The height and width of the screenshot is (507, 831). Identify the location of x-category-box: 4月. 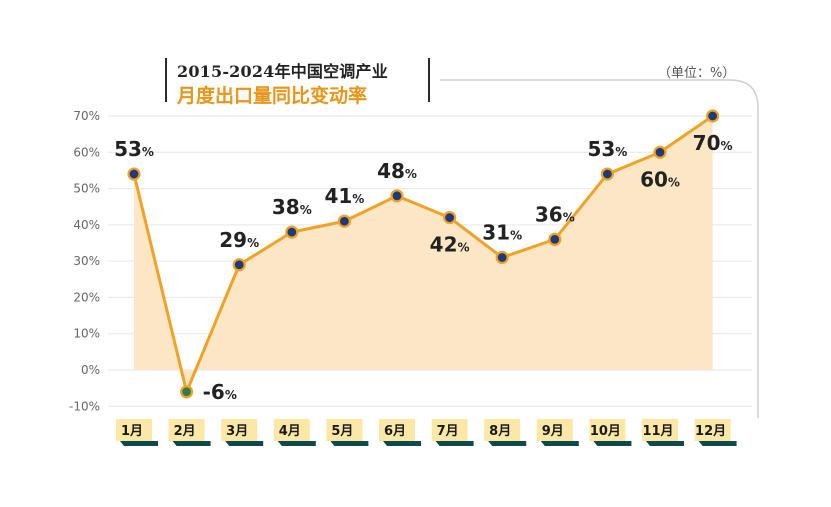
(294, 432).